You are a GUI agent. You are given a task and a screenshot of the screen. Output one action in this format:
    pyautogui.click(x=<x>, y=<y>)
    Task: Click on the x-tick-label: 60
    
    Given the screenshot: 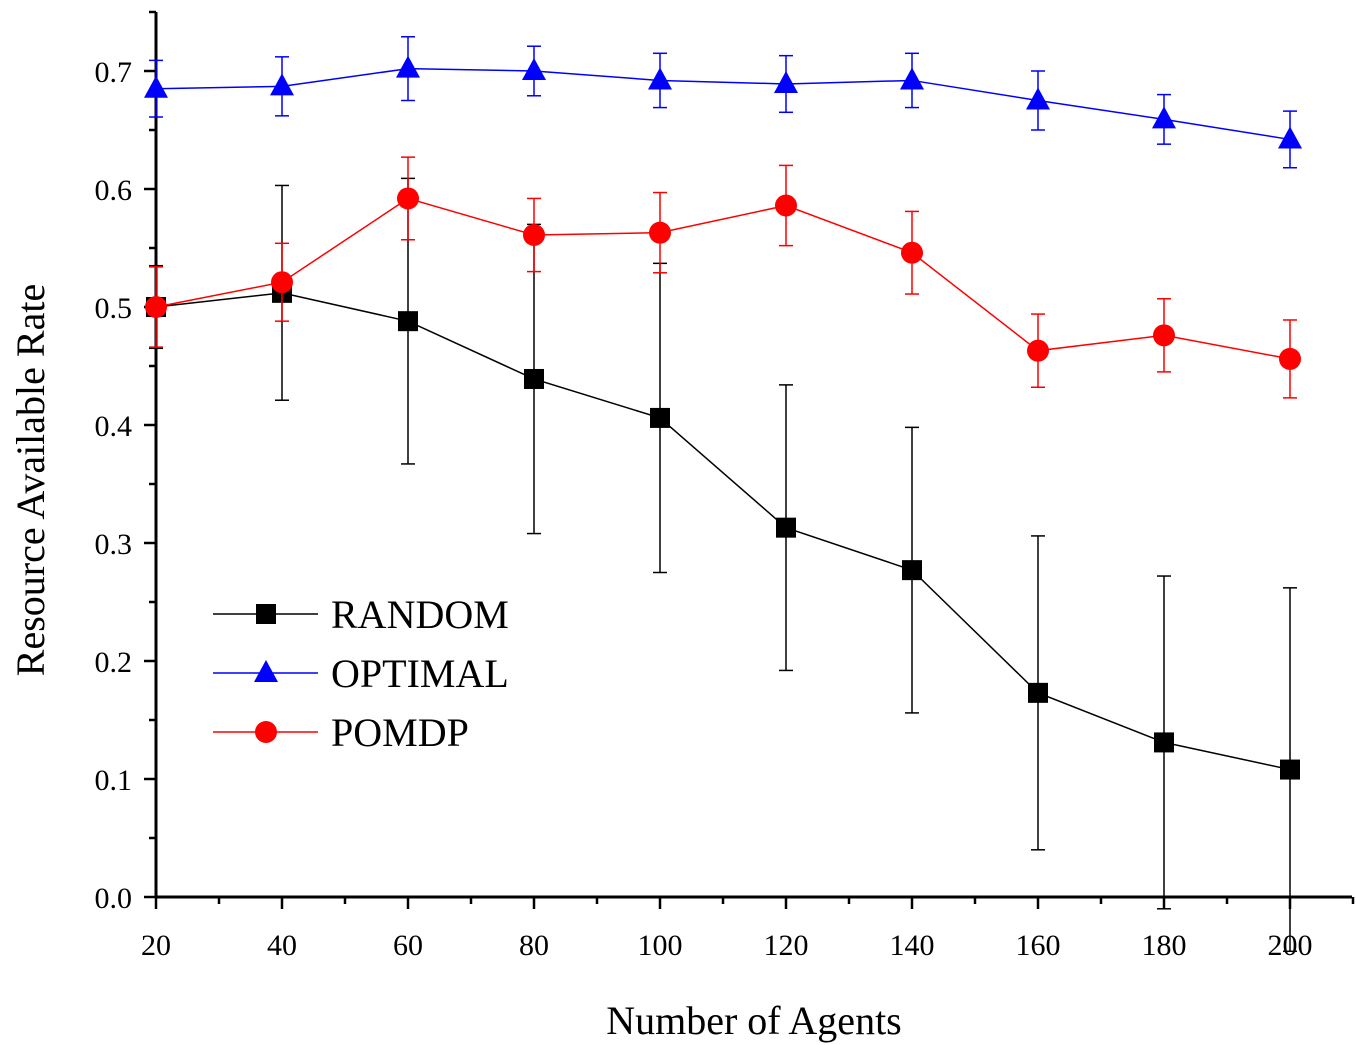 What is the action you would take?
    pyautogui.click(x=408, y=945)
    